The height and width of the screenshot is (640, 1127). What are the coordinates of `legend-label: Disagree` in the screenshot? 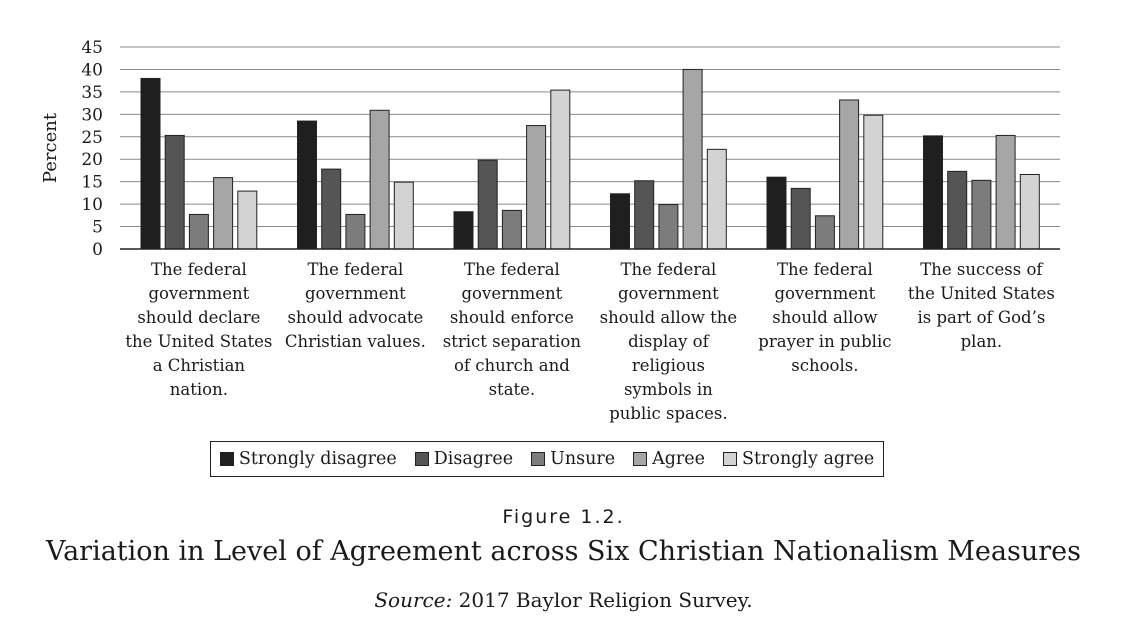 It's located at (473, 459).